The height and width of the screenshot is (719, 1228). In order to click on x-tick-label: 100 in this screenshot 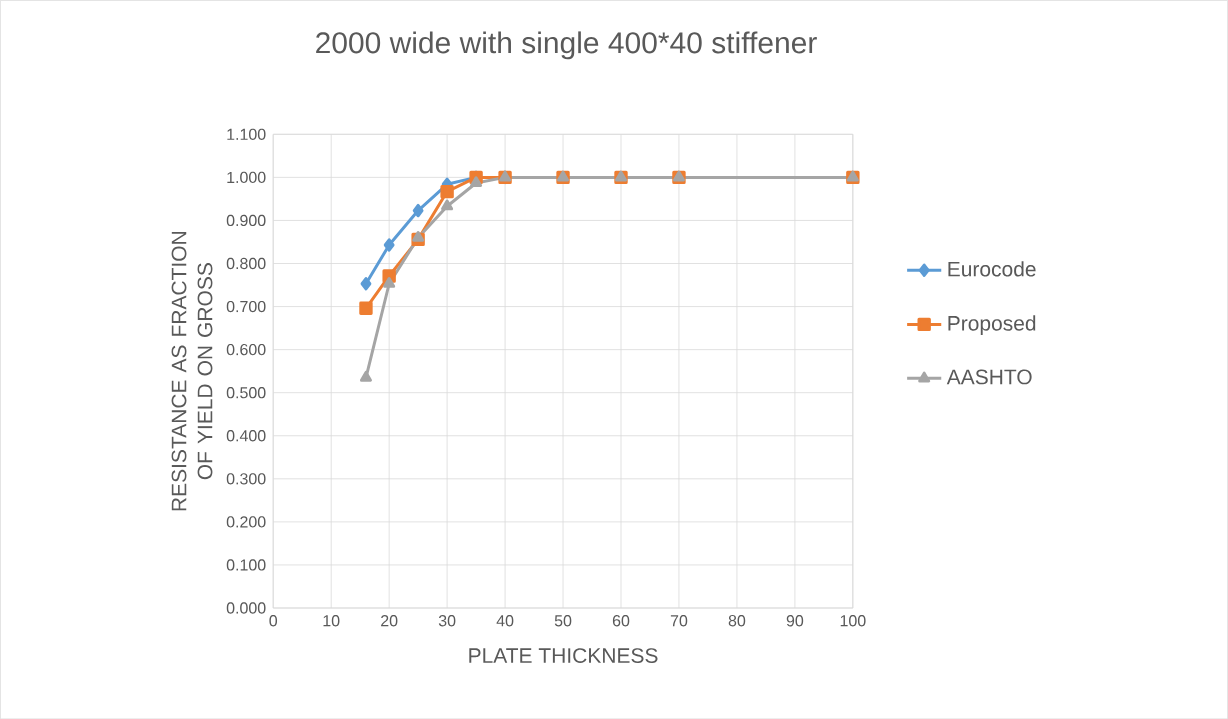, I will do `click(853, 620)`.